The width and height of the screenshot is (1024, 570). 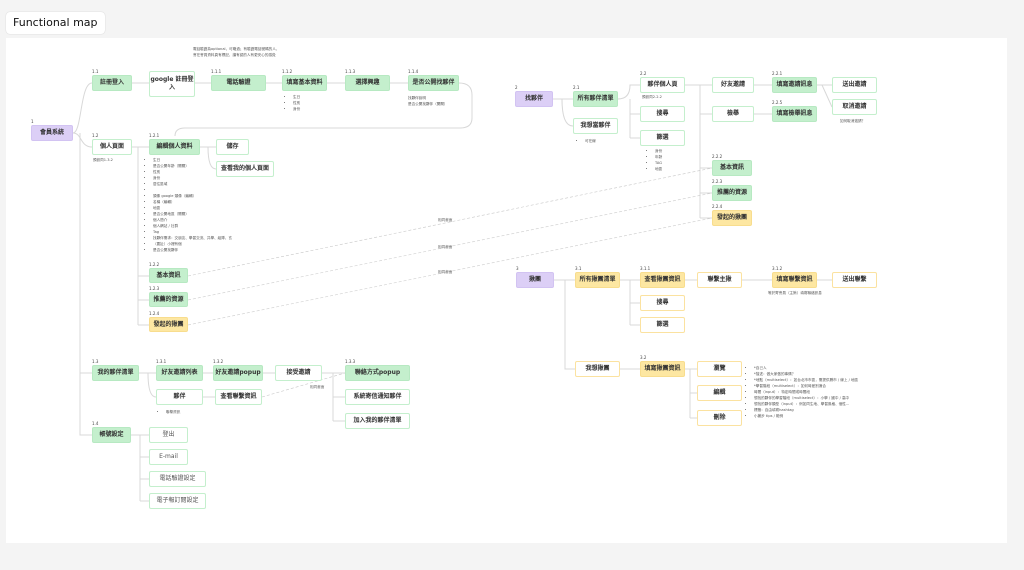 I want to click on node-number: 3.1.1, so click(x=645, y=268).